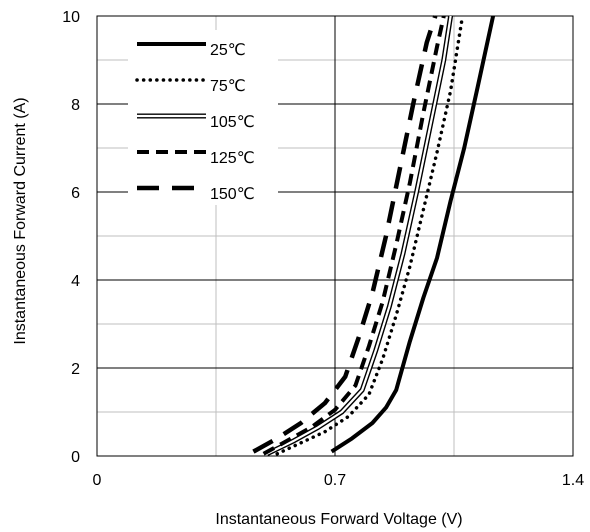 The image size is (590, 532). I want to click on x-tick-label: 0.7, so click(335, 480).